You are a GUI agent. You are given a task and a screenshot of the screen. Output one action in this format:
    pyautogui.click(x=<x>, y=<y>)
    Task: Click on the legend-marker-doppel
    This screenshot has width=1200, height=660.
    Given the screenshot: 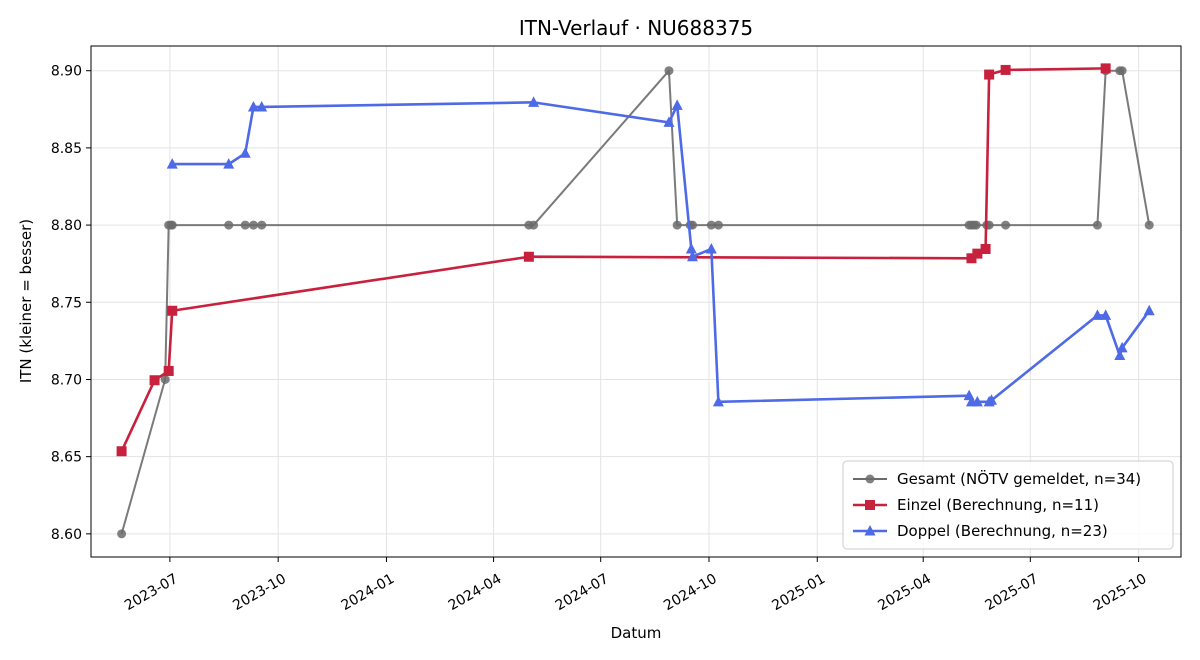 What is the action you would take?
    pyautogui.click(x=870, y=530)
    